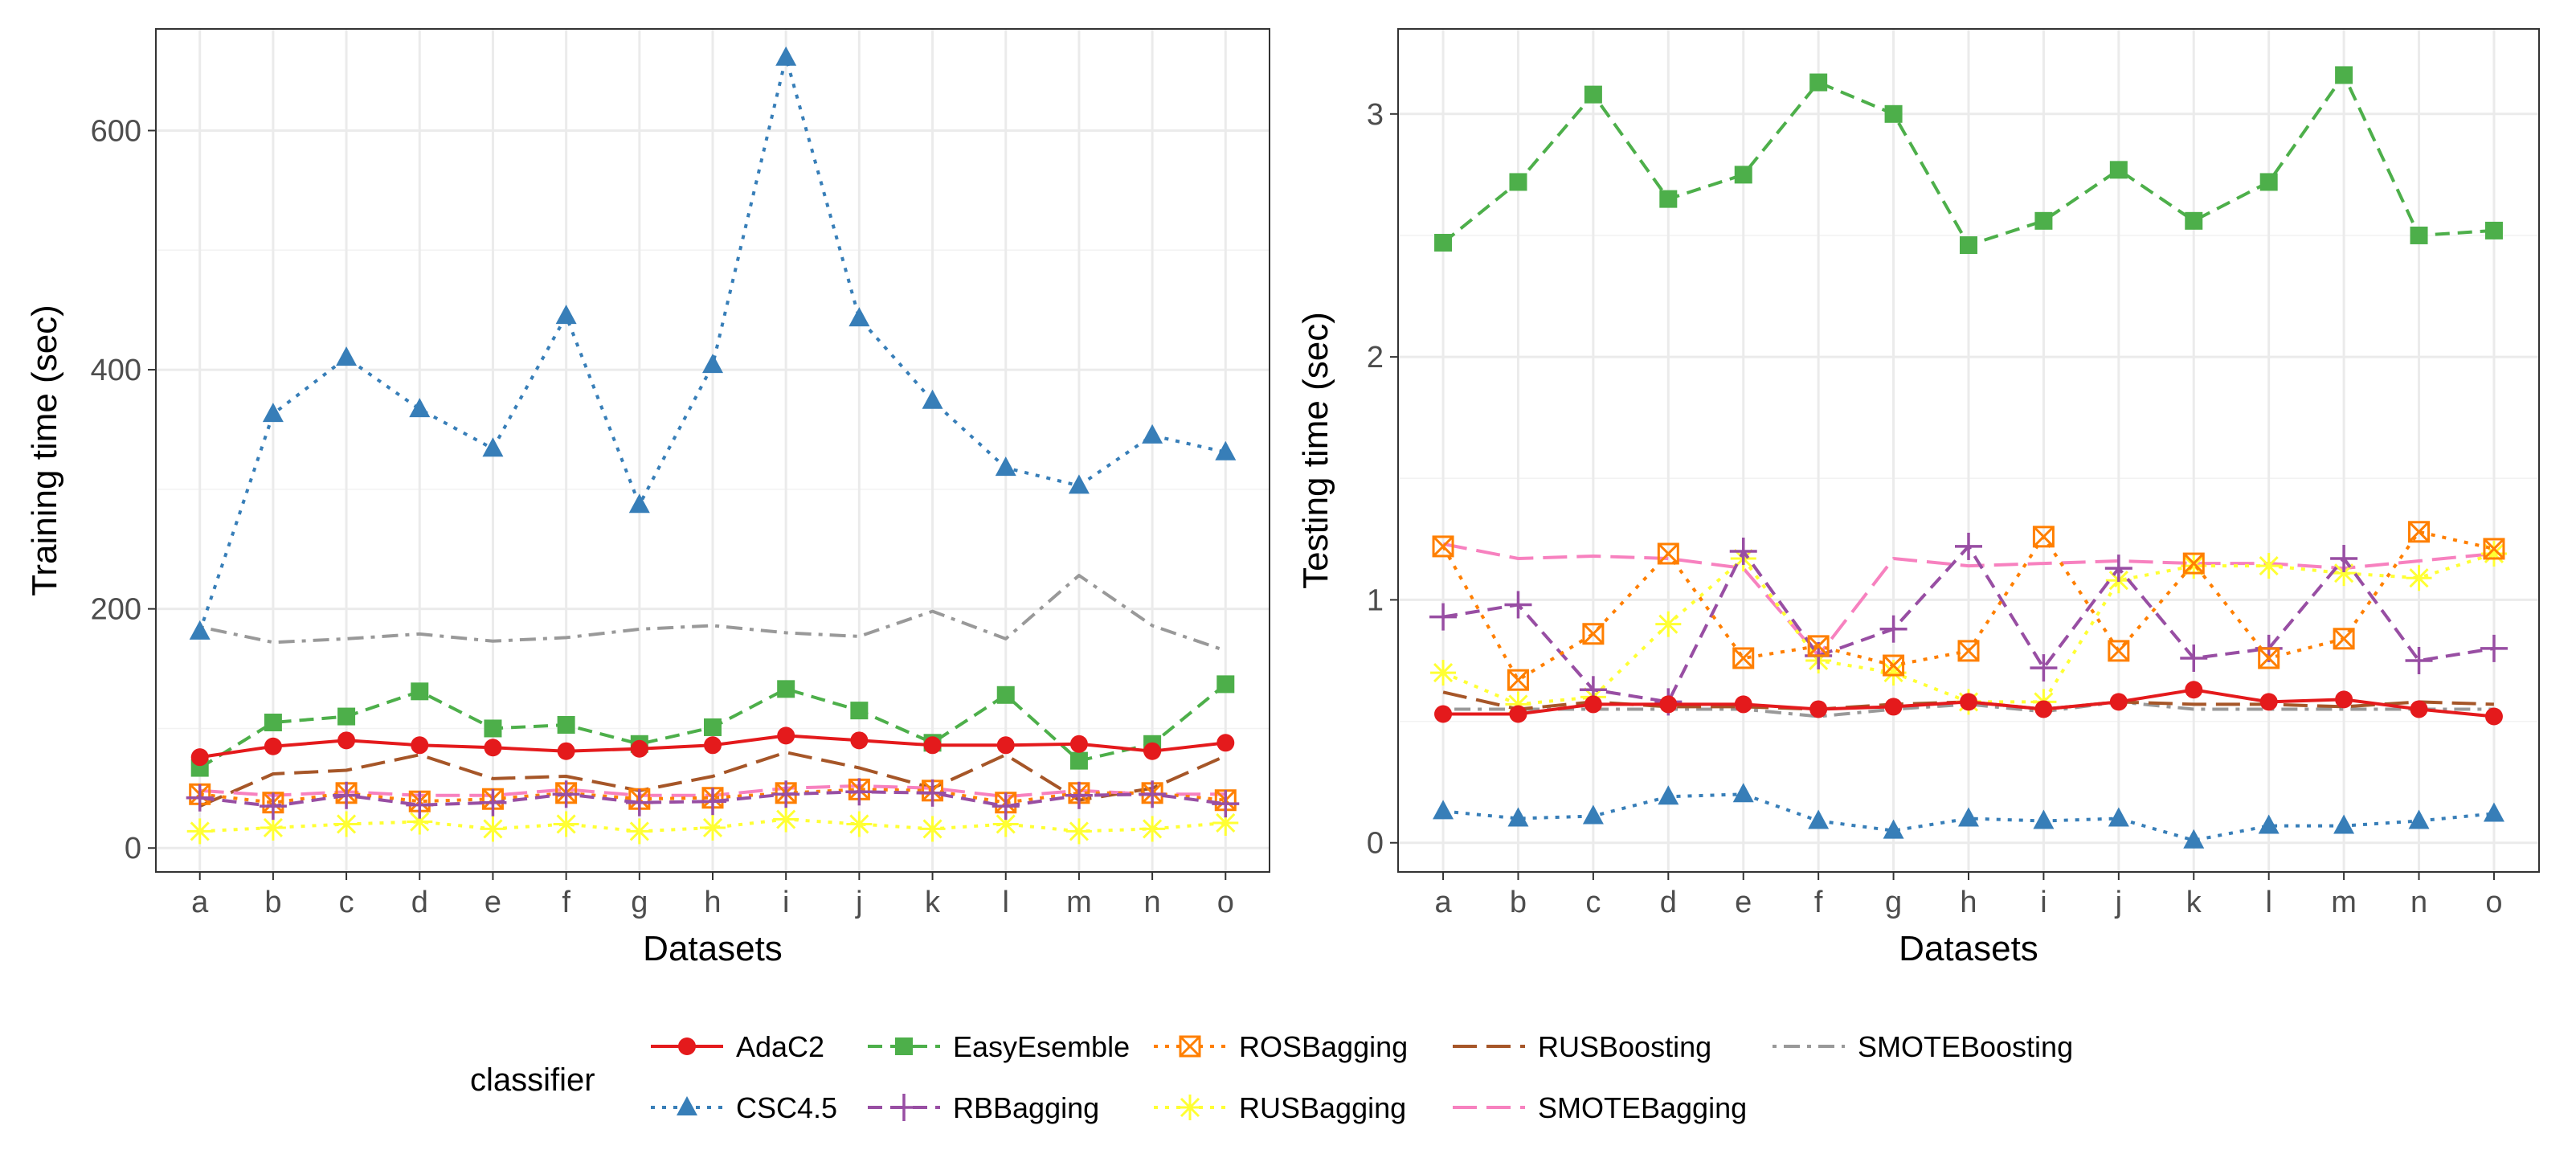 The image size is (2576, 1150). What do you see at coordinates (1518, 680) in the screenshot?
I see `testing-point-rosbagging-b` at bounding box center [1518, 680].